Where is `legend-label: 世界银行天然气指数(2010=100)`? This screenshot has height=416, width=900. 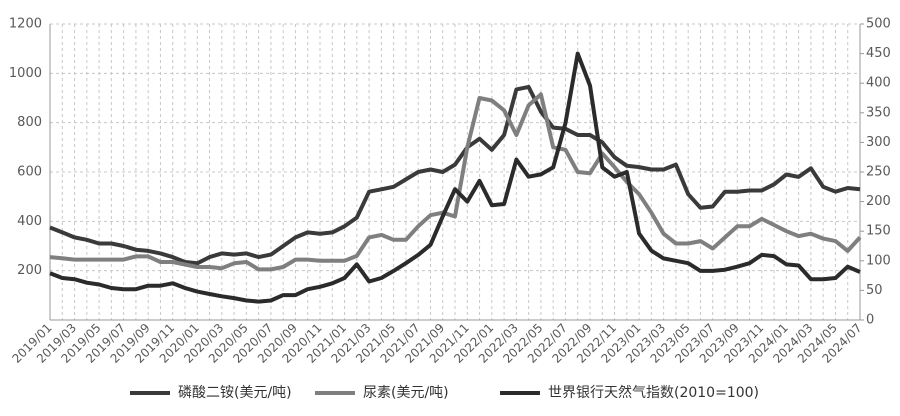
legend-label: 世界银行天然气指数(2010=100) is located at coordinates (653, 392).